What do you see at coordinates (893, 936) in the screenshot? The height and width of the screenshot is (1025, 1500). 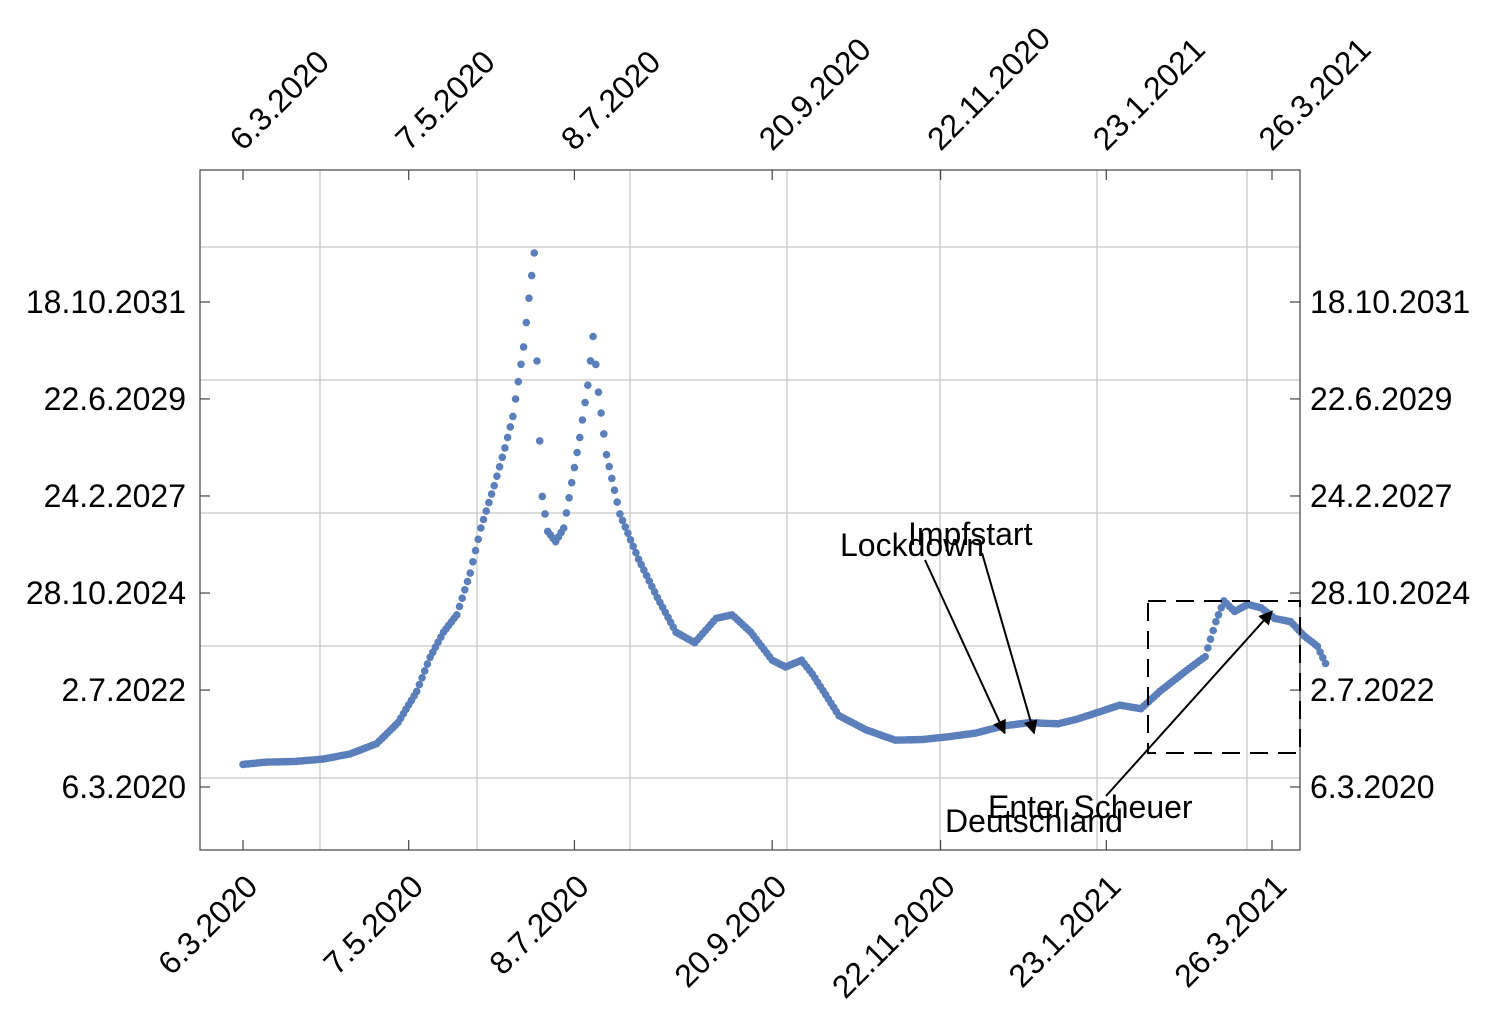 I see `x-tick-label: 22.11.2020` at bounding box center [893, 936].